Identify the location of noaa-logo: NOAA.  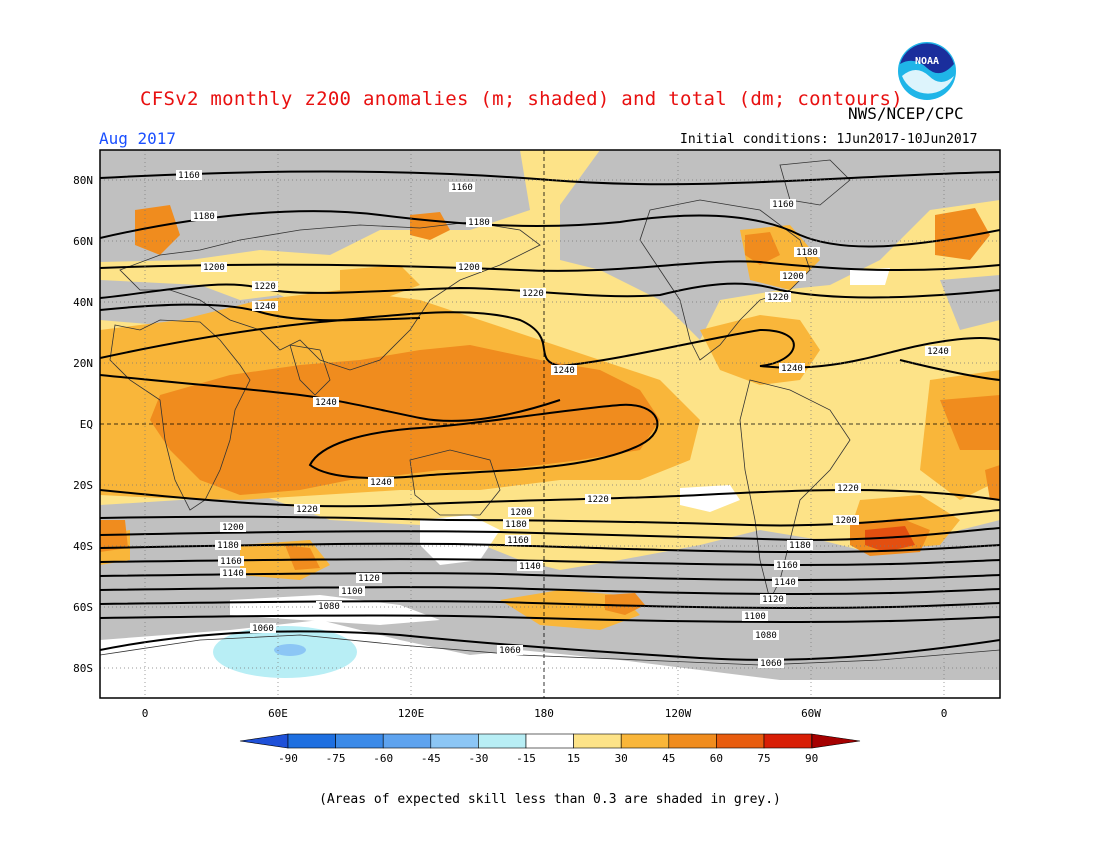
(927, 71).